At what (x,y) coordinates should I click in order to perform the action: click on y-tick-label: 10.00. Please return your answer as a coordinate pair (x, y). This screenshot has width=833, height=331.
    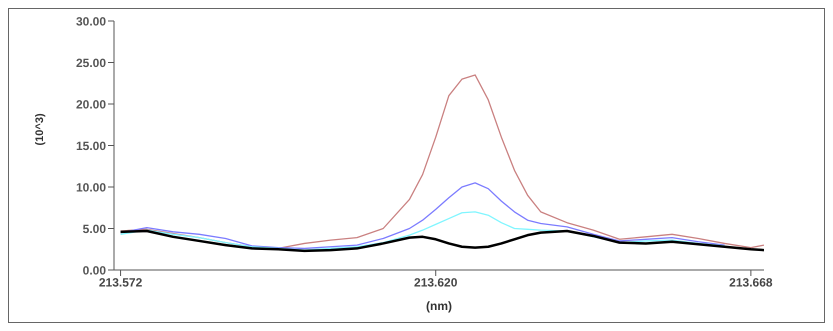
    Looking at the image, I should click on (91, 187).